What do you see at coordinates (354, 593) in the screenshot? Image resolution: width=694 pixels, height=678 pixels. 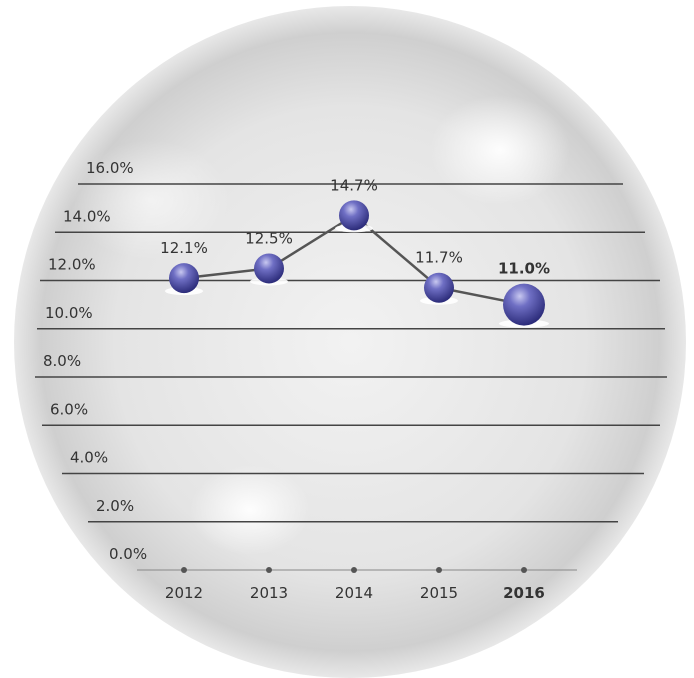 I see `x-tick-label: 2014` at bounding box center [354, 593].